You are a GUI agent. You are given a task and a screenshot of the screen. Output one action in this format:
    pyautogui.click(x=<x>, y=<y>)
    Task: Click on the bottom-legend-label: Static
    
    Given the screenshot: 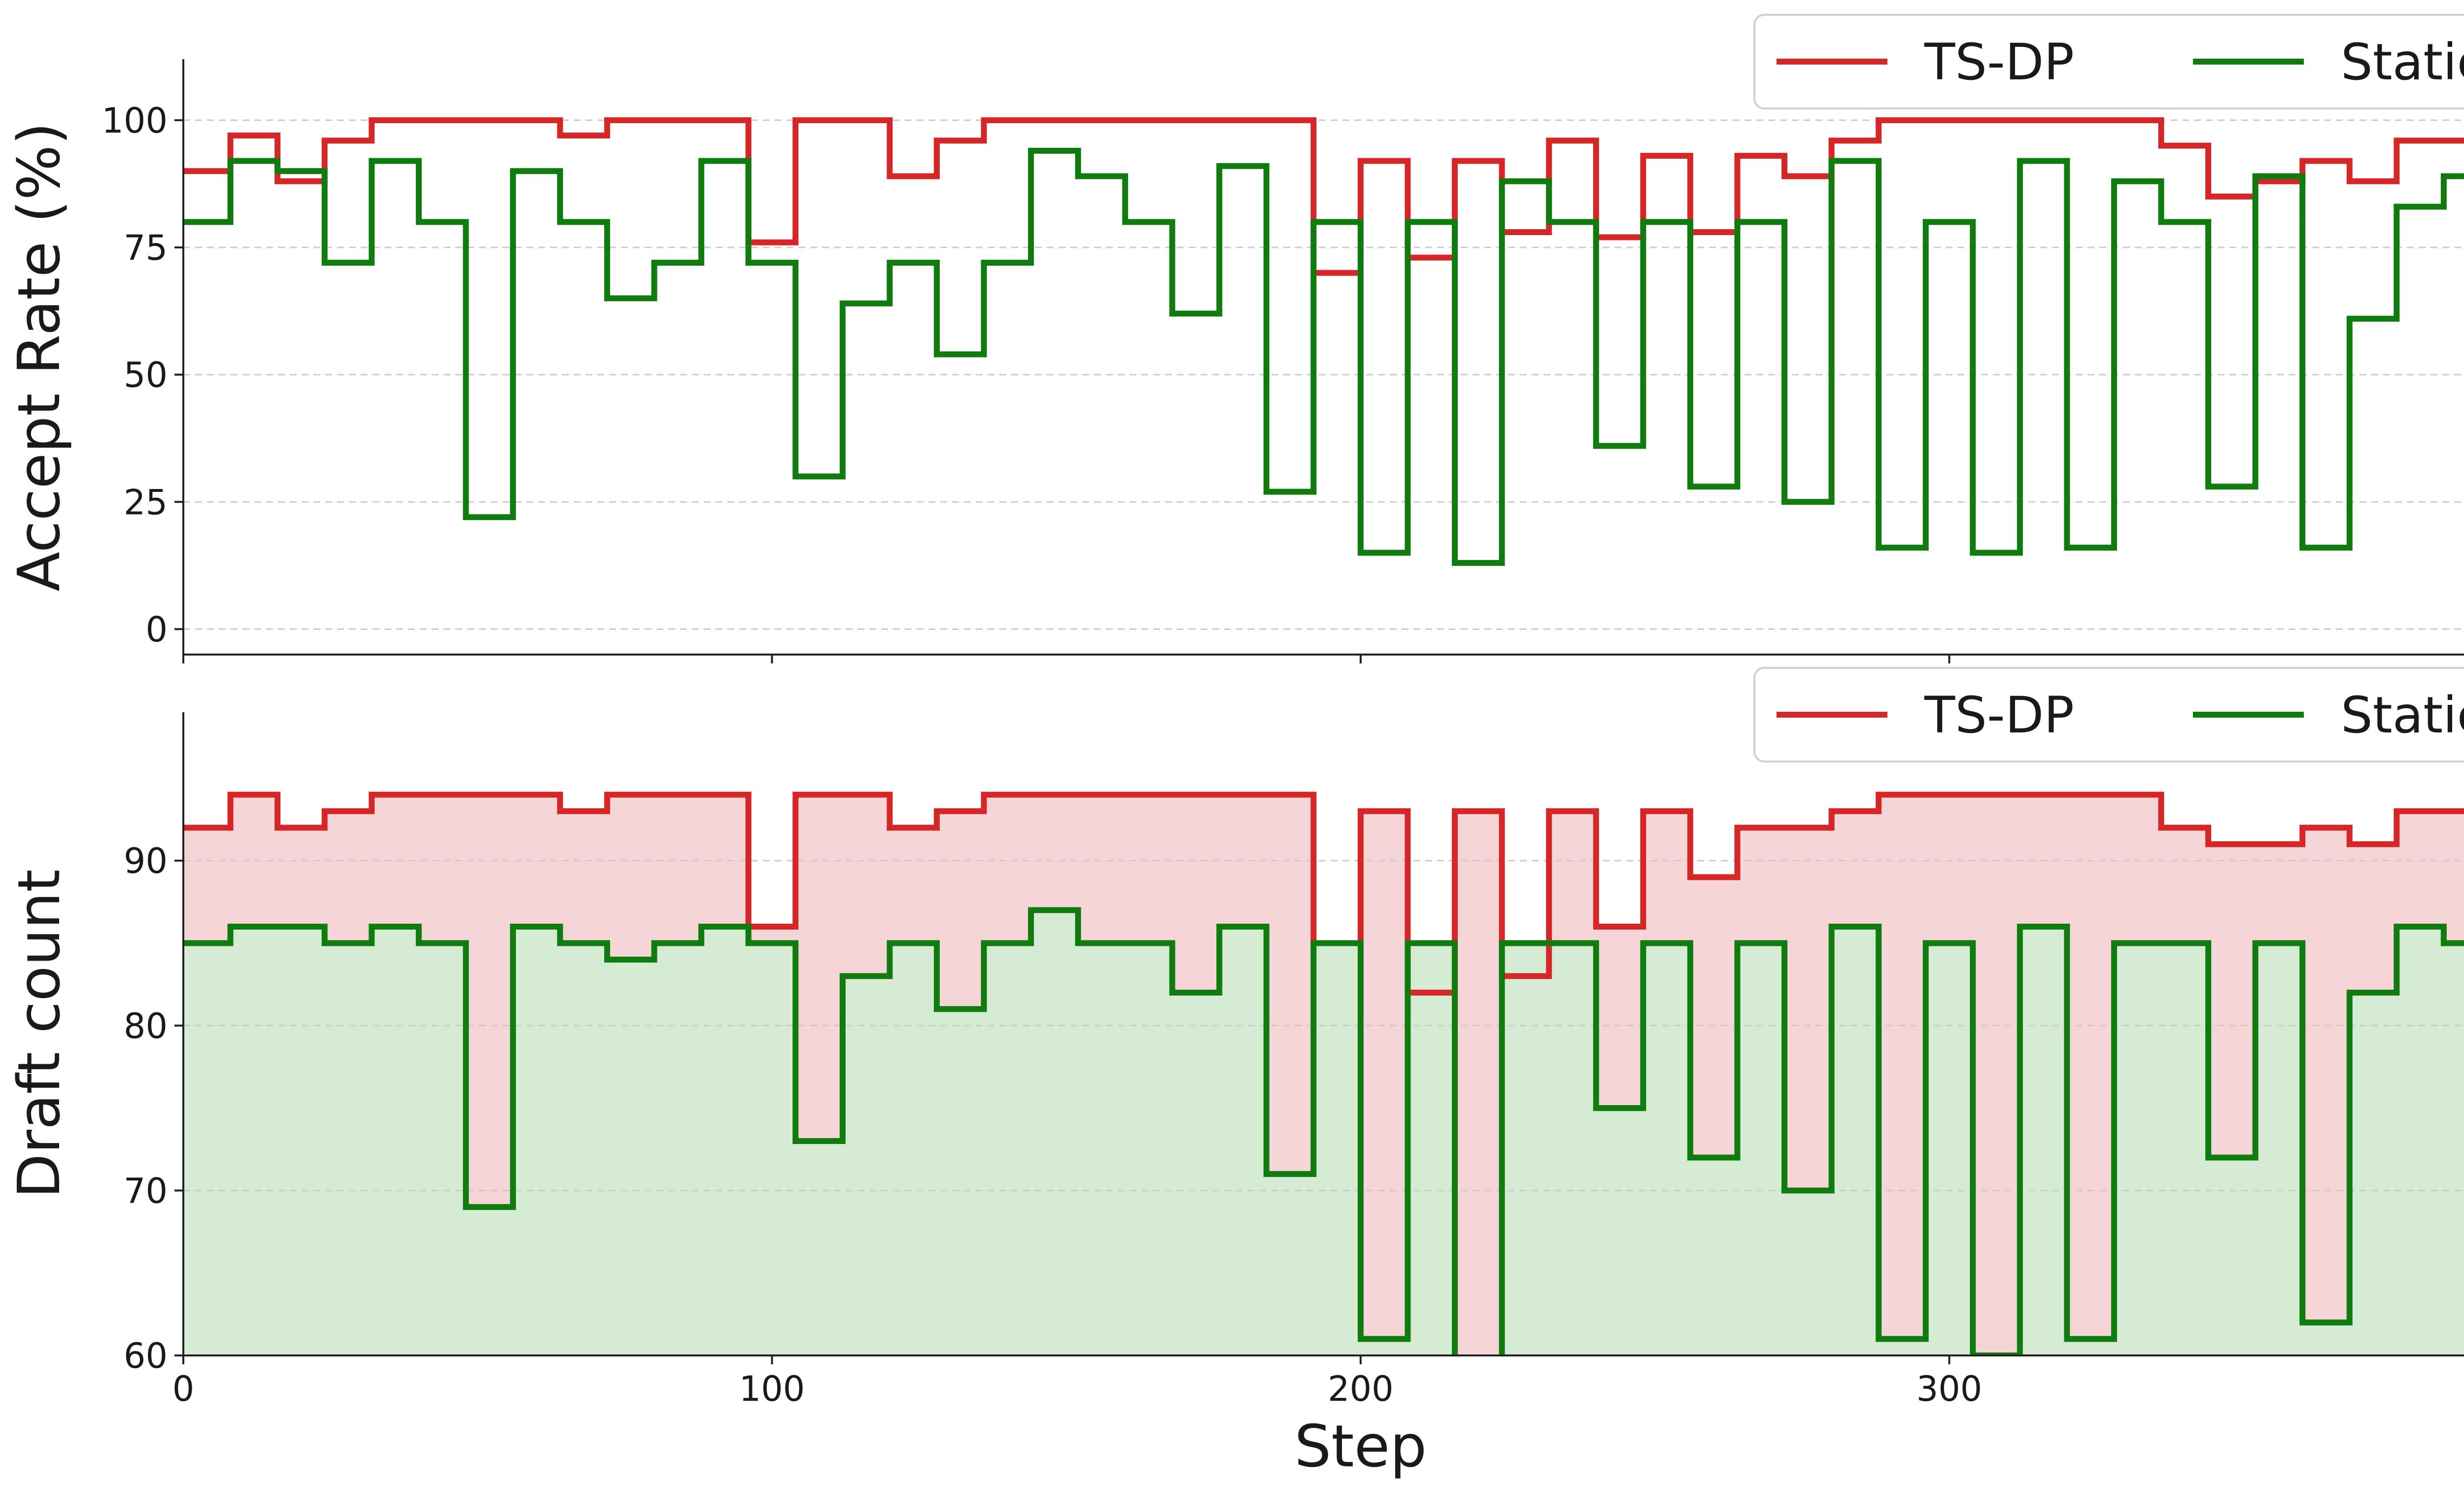 What is the action you would take?
    pyautogui.click(x=2402, y=716)
    